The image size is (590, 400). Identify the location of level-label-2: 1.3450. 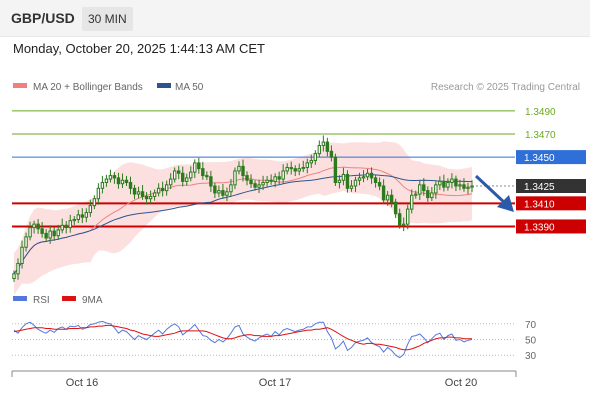
(539, 158).